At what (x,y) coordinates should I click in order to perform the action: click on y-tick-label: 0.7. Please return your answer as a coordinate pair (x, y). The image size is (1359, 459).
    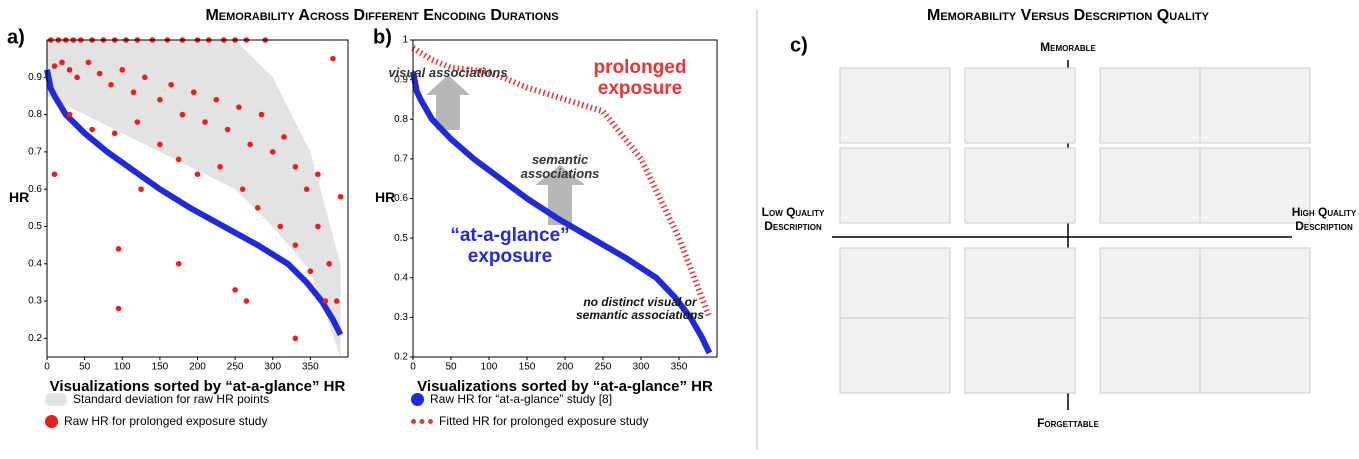
    Looking at the image, I should click on (401, 159).